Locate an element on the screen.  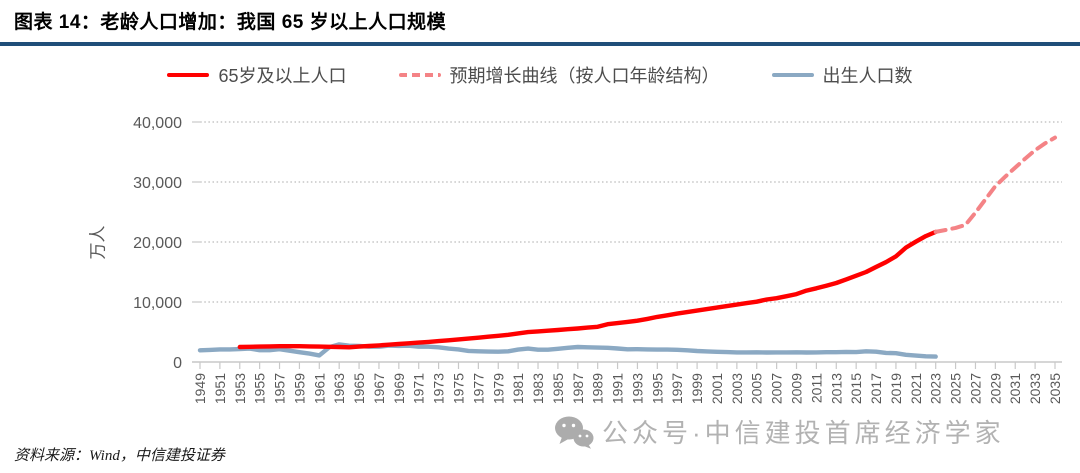
x-tick-label: 2029 is located at coordinates (995, 388).